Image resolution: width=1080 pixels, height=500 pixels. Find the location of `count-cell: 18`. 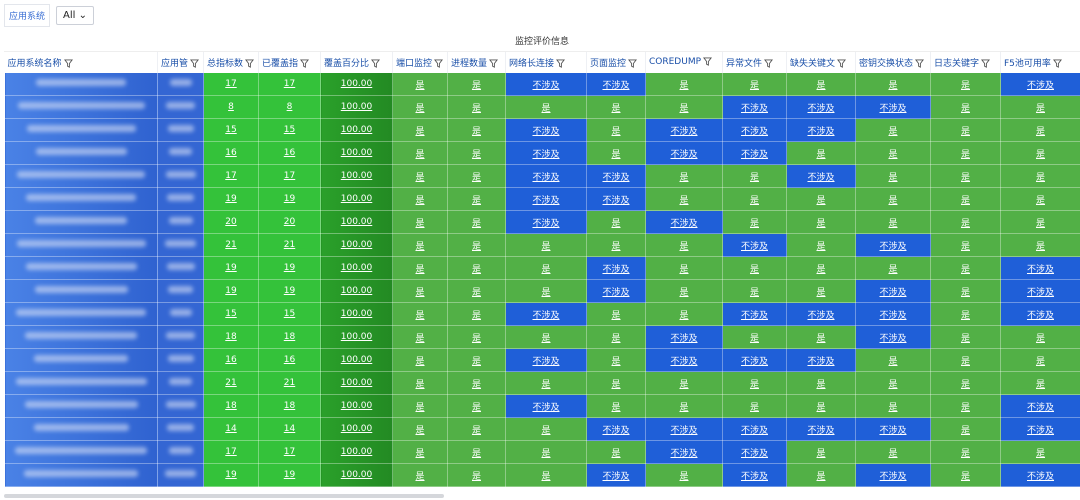

count-cell: 18 is located at coordinates (231, 337).